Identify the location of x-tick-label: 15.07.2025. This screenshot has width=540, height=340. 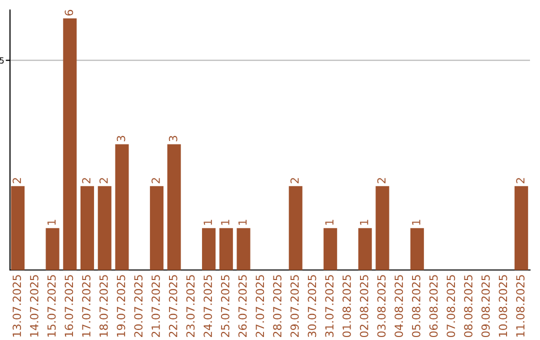
(51, 306).